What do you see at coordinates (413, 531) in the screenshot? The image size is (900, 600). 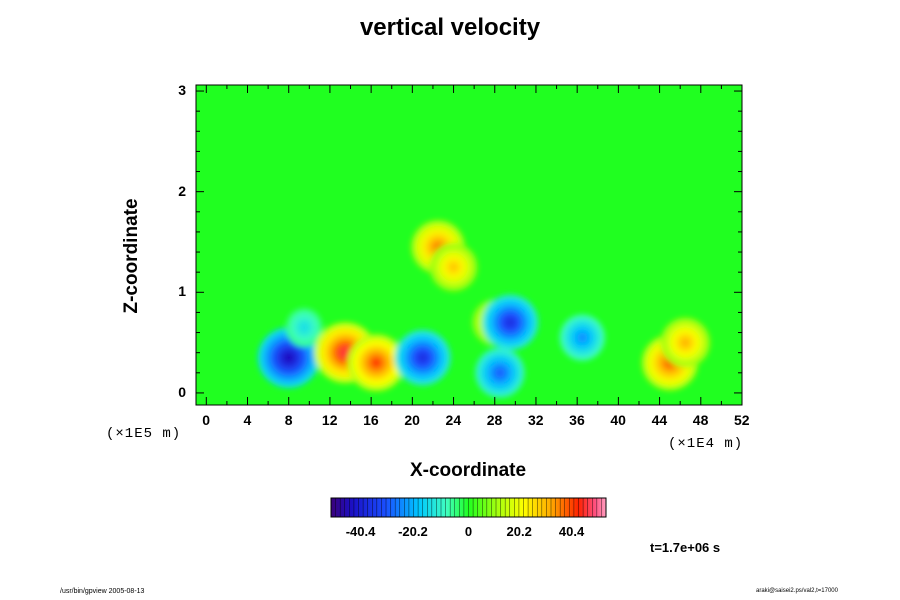 I see `colorbar-tick-label: -20.2` at bounding box center [413, 531].